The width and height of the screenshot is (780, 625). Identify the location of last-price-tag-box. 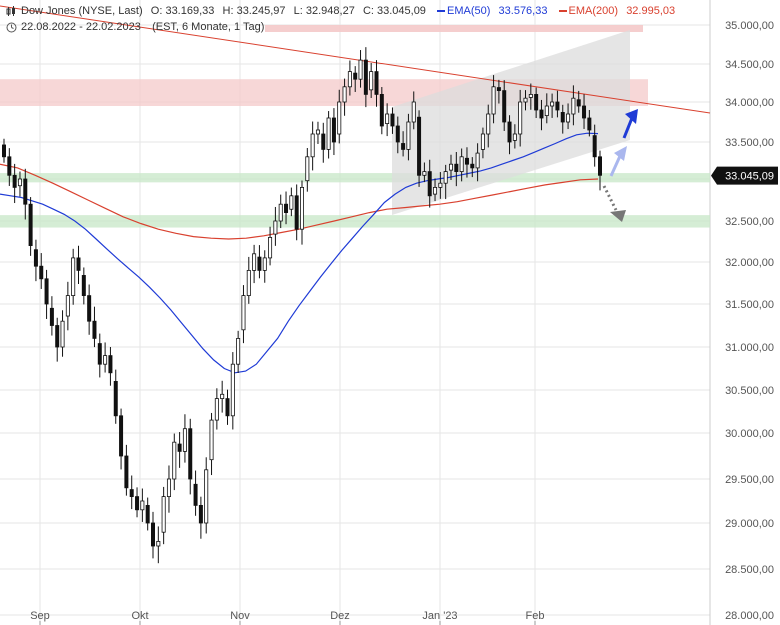
(744, 175).